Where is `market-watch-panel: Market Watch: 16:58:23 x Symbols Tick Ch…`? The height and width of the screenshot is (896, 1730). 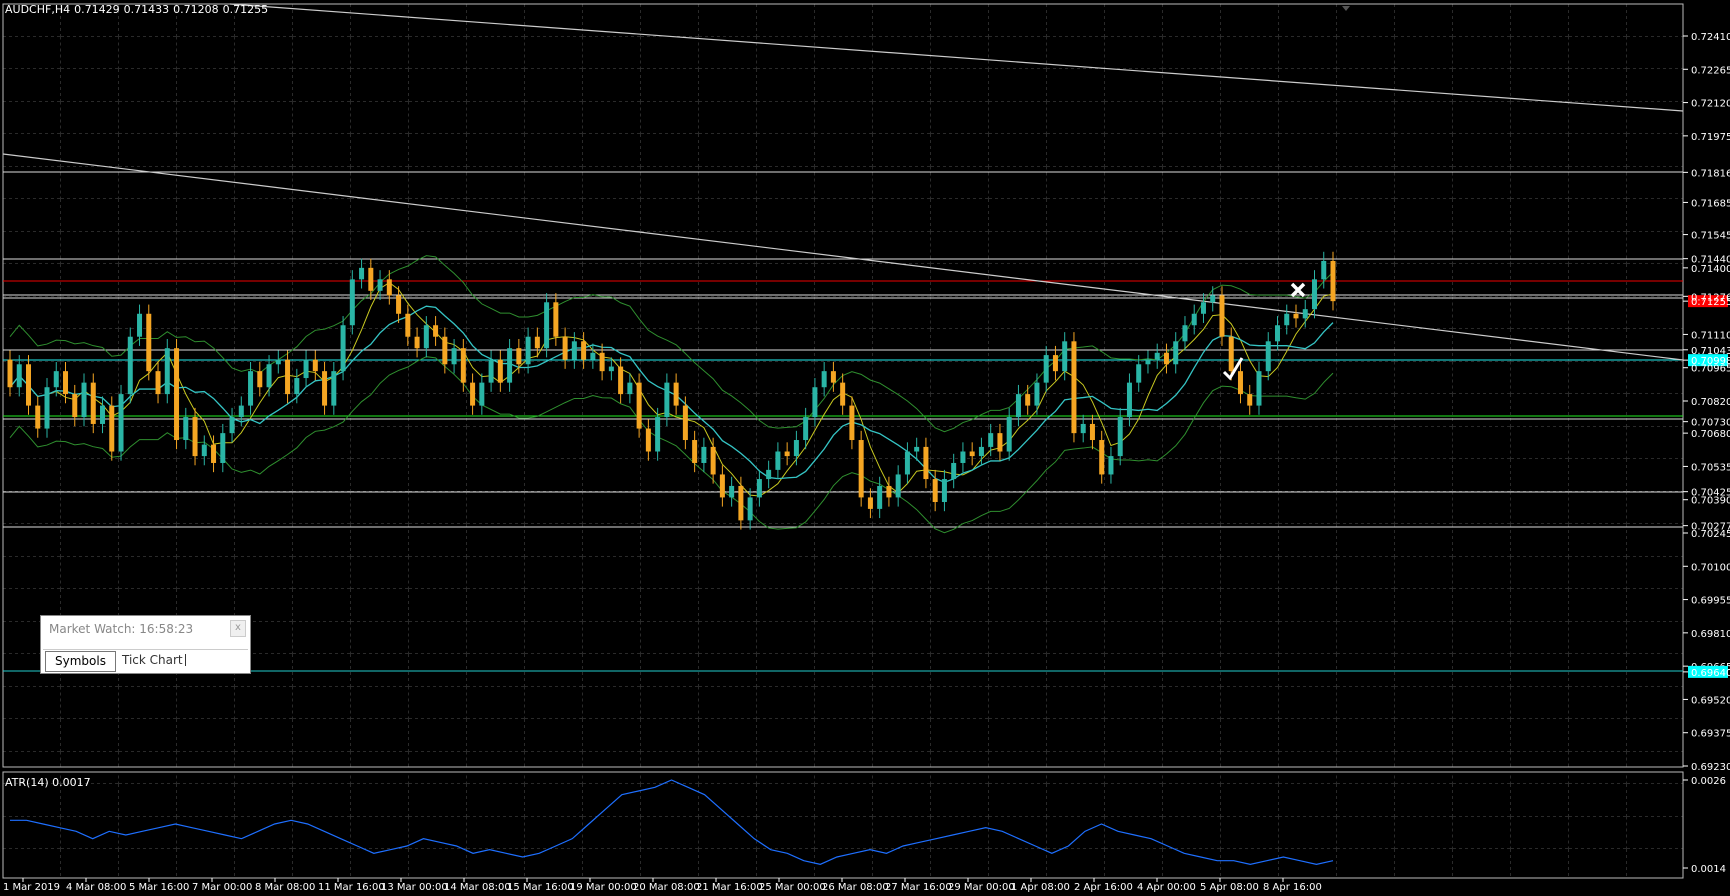 market-watch-panel: Market Watch: 16:58:23 x Symbols Tick Ch… is located at coordinates (145, 644).